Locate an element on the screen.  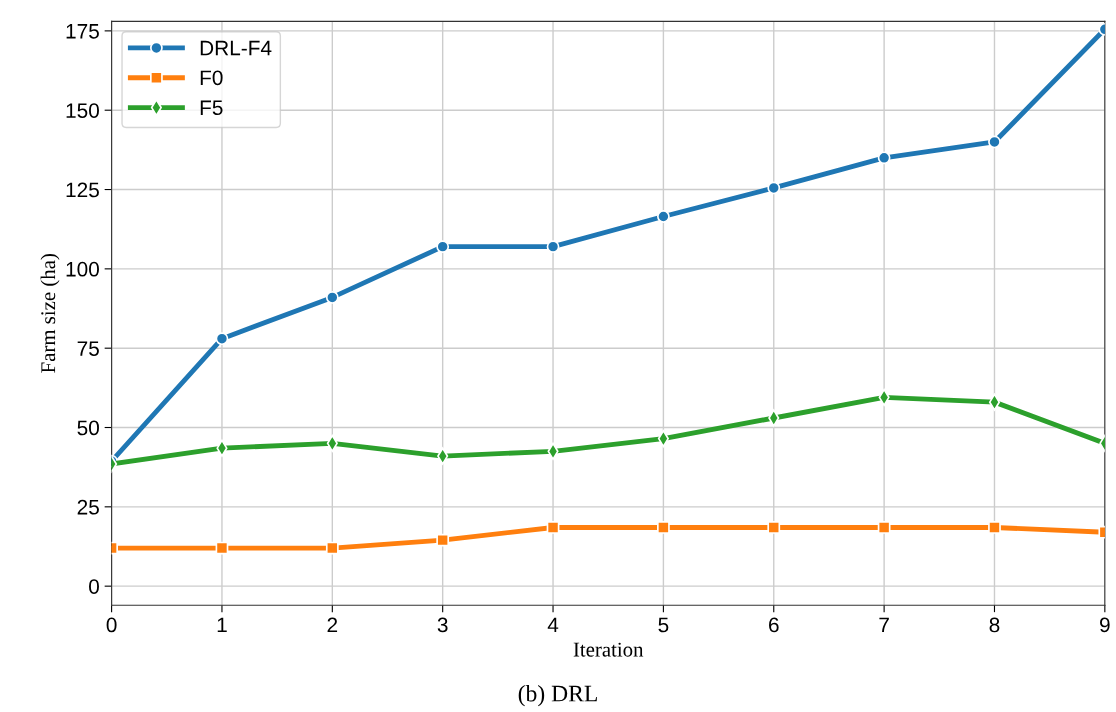
legend-label: F0 is located at coordinates (211, 78).